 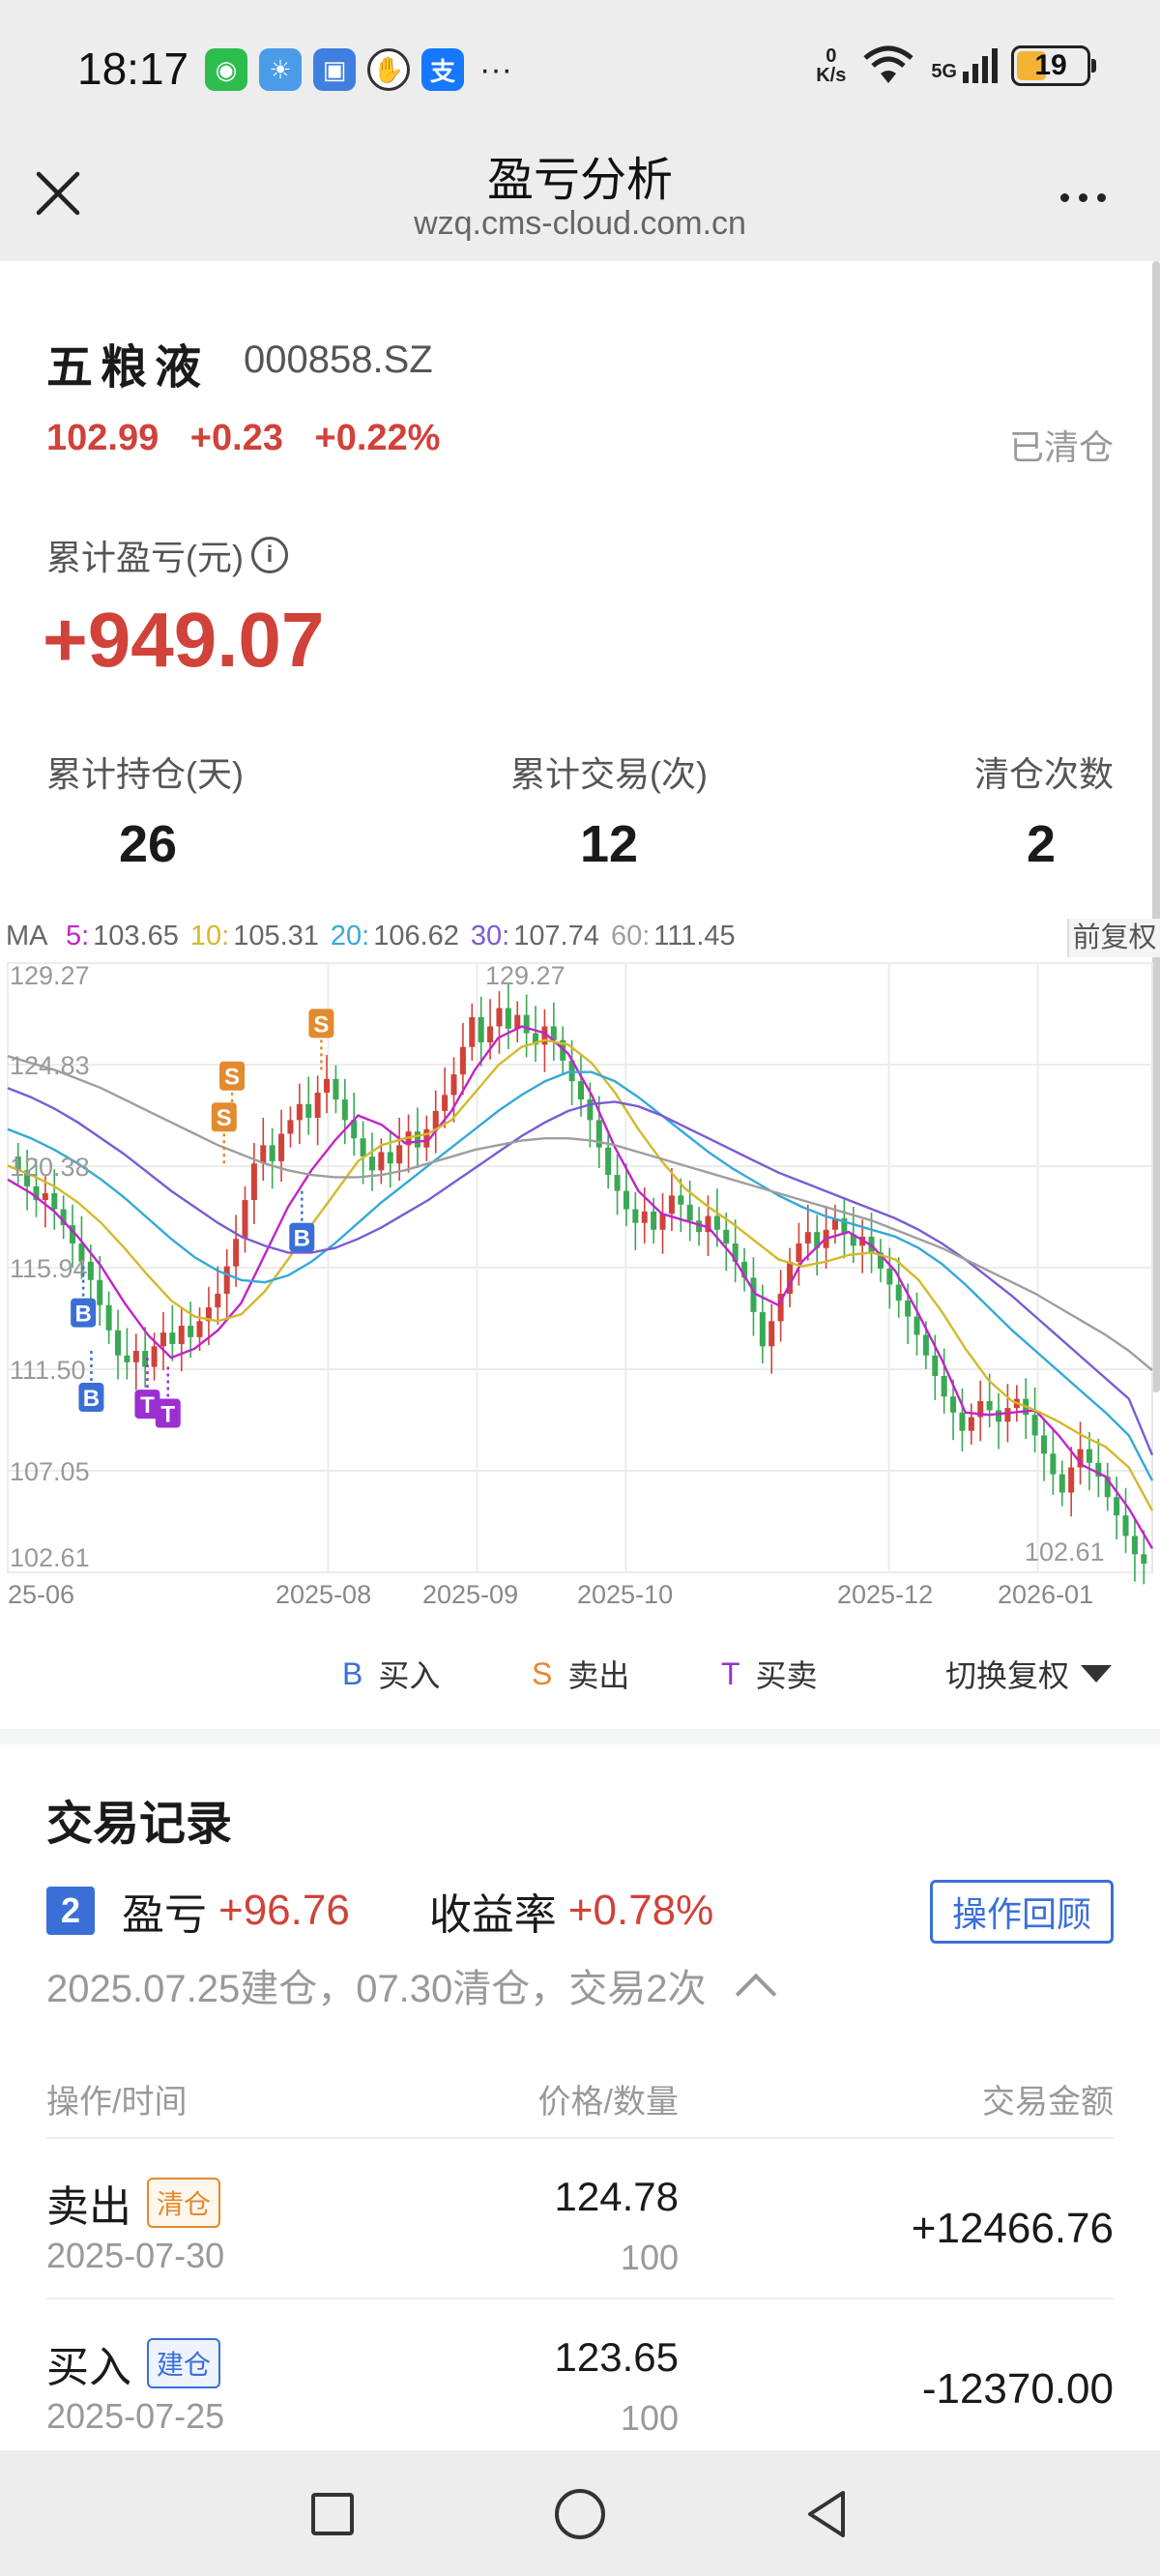 What do you see at coordinates (556, 936) in the screenshot?
I see `ma-value-3: 107.74` at bounding box center [556, 936].